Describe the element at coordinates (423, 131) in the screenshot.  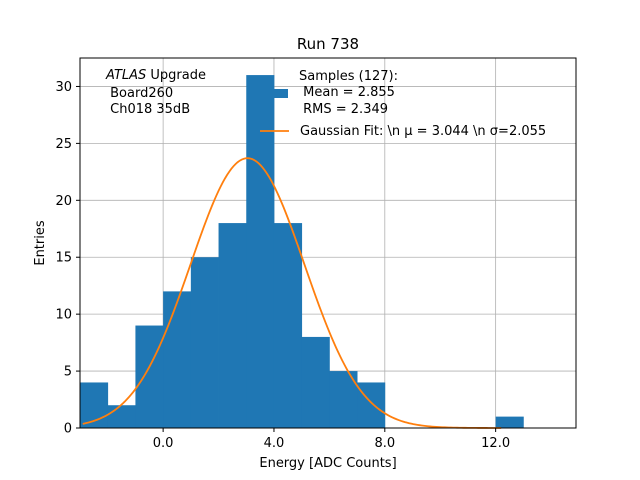
I see `legend-fit-label: Gaussian Fit: \n μ = 3.044 \n σ=2.055` at that location.